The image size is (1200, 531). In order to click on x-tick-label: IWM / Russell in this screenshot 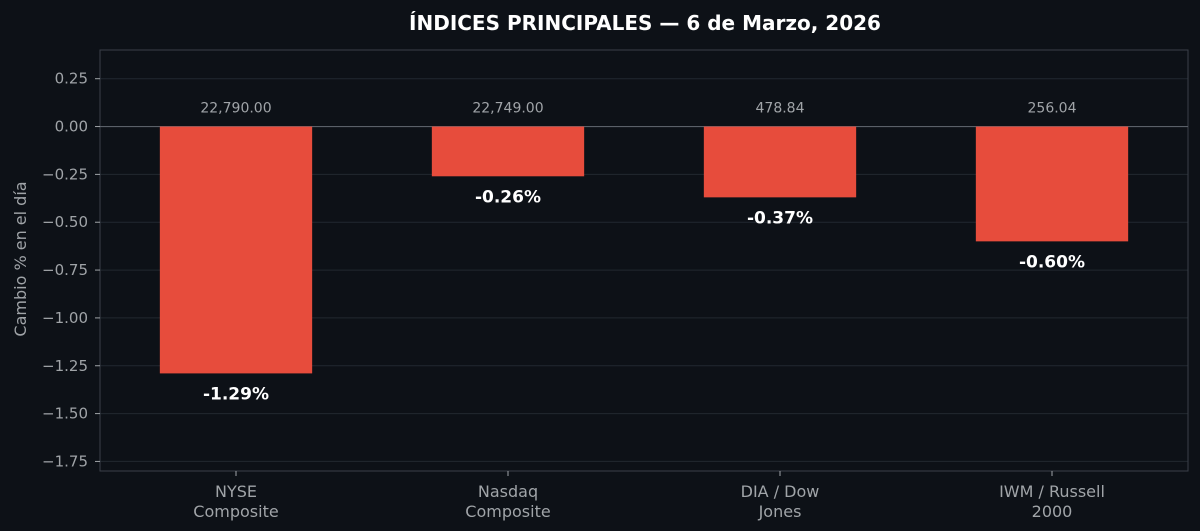, I will do `click(1052, 491)`.